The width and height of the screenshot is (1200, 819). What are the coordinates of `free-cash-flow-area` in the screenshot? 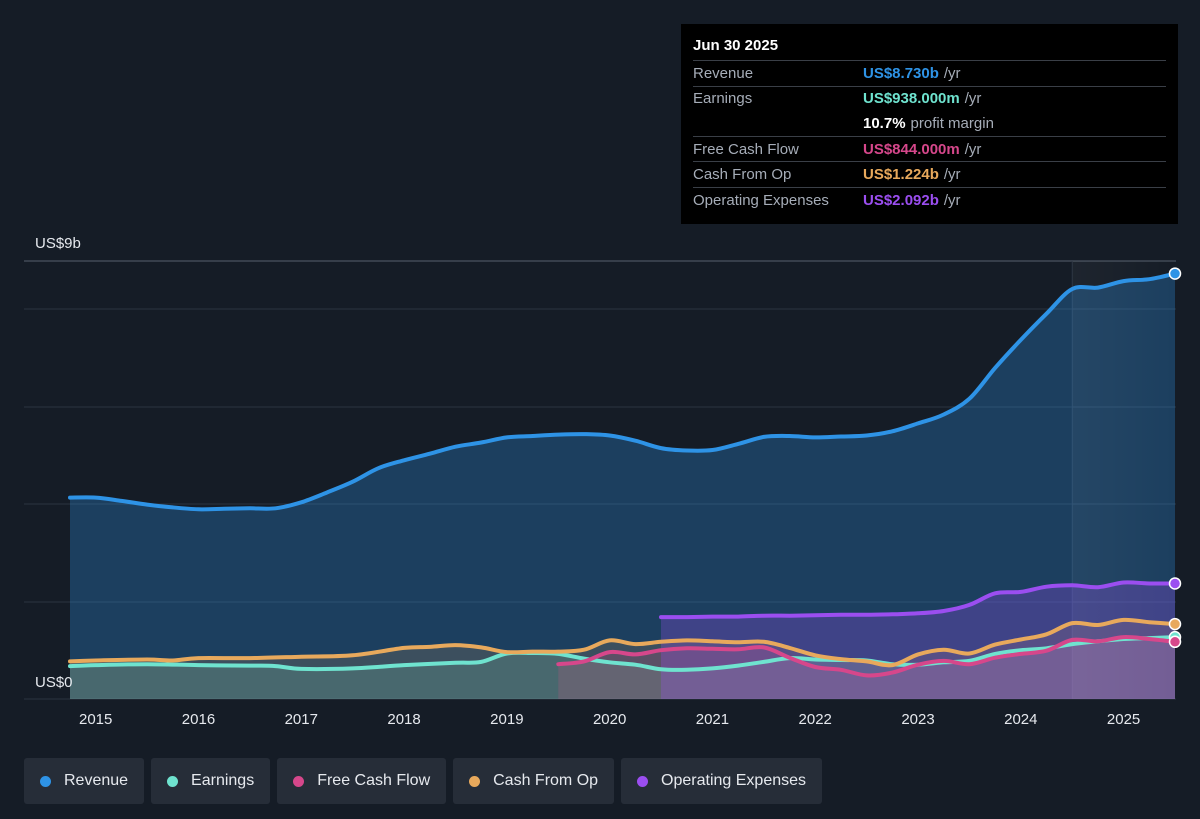 It's located at (866, 668).